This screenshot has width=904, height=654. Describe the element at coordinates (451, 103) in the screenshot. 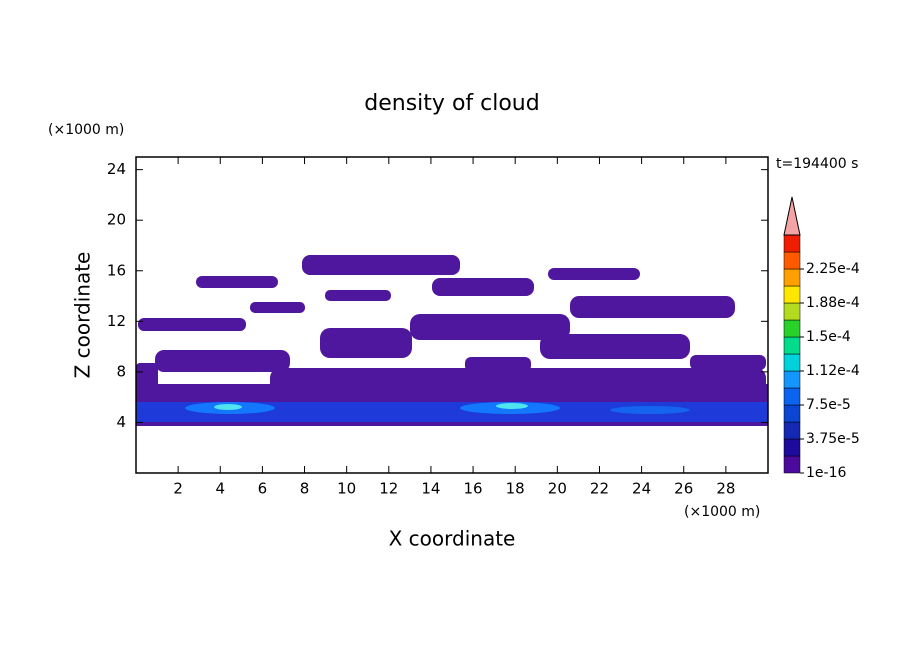

I see `chart-title: density of cloud` at that location.